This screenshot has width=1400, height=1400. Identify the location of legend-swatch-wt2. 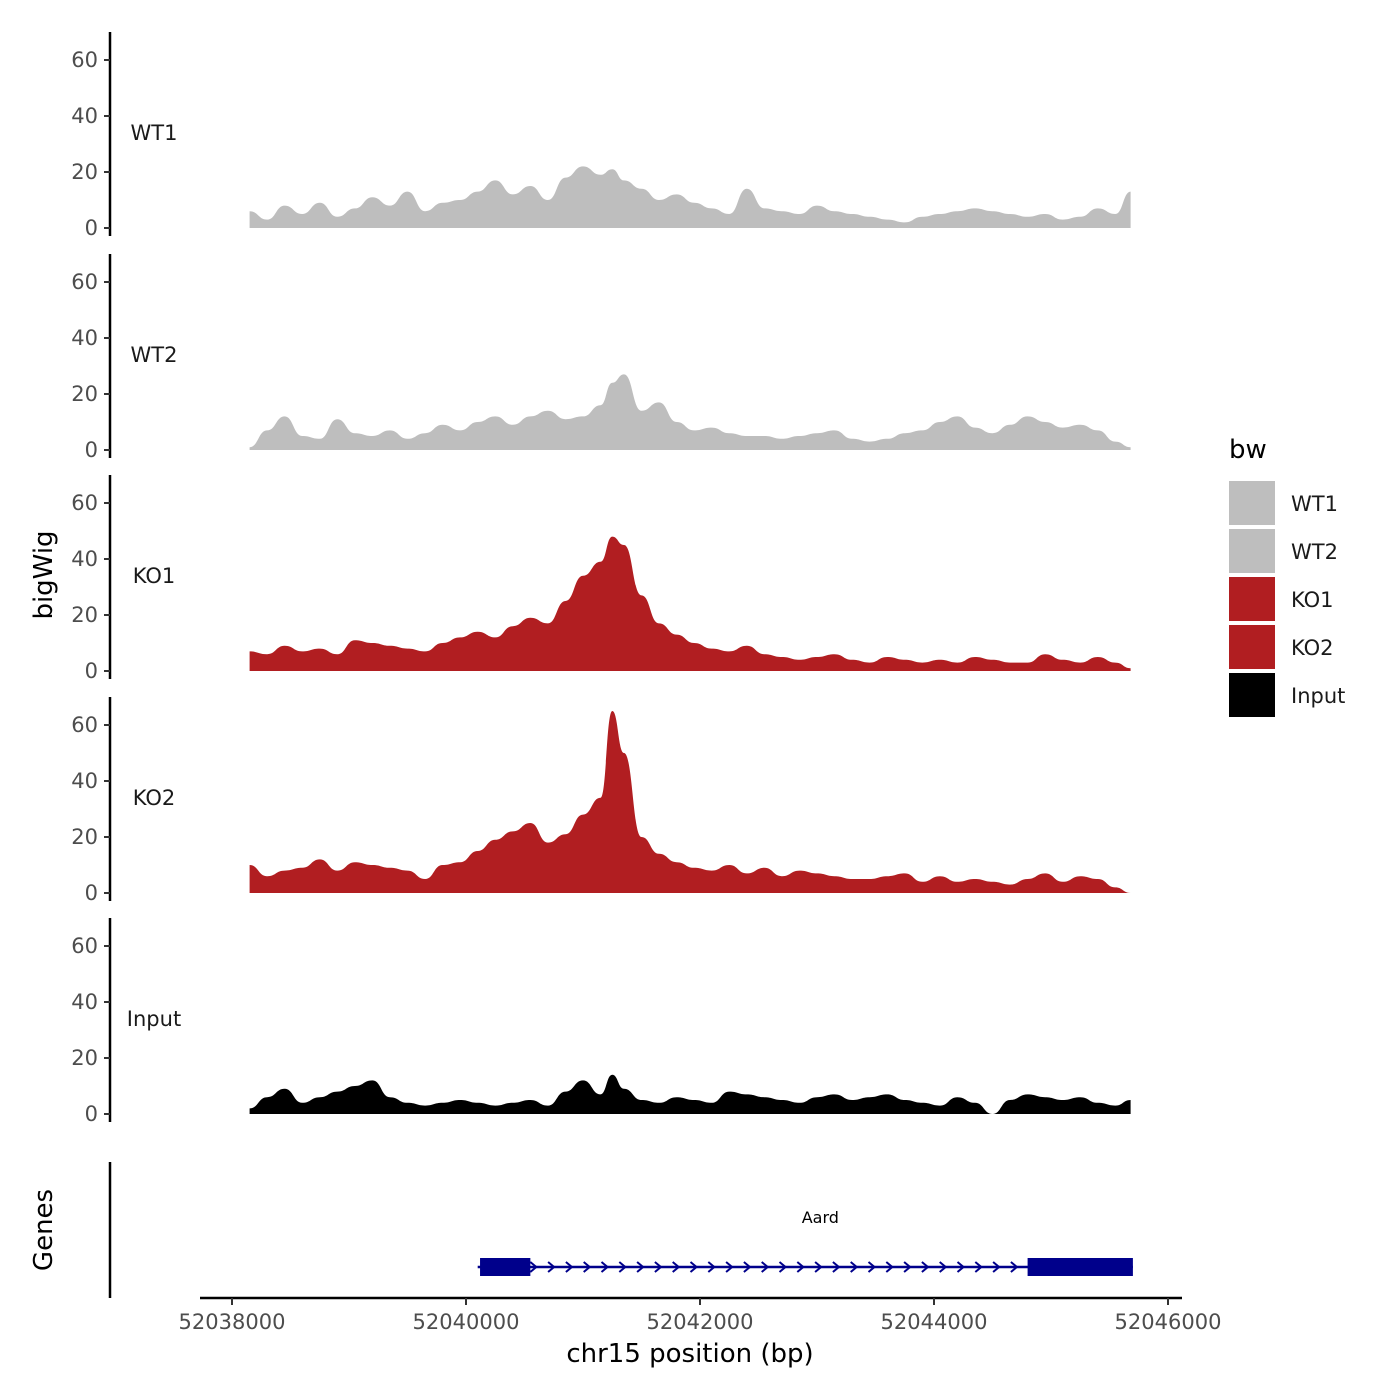
(1252, 551).